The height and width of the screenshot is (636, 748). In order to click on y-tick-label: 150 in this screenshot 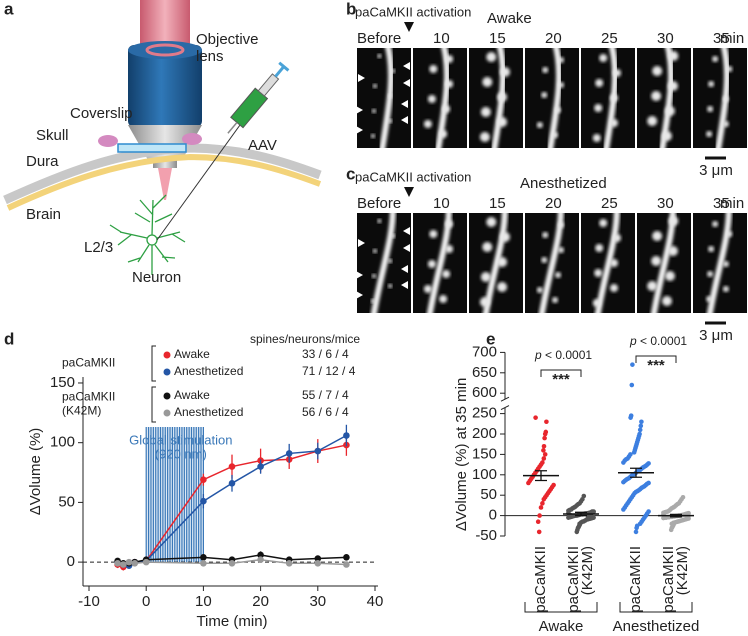, I will do `click(484, 453)`.